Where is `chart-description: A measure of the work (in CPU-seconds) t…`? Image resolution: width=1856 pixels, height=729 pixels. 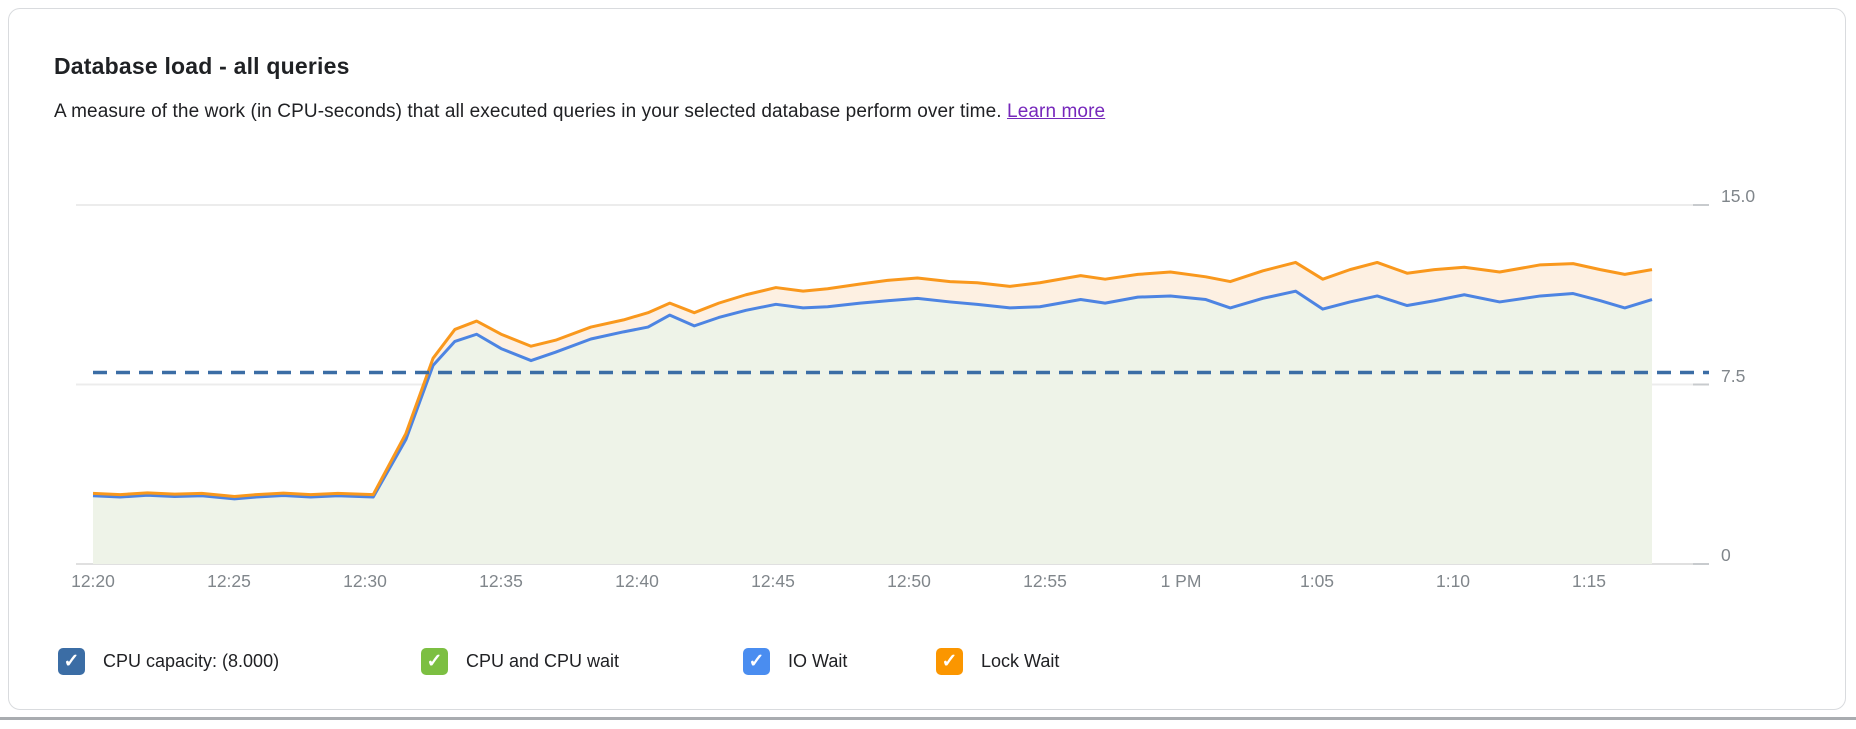
chart-description: A measure of the work (in CPU-seconds) t… is located at coordinates (579, 112).